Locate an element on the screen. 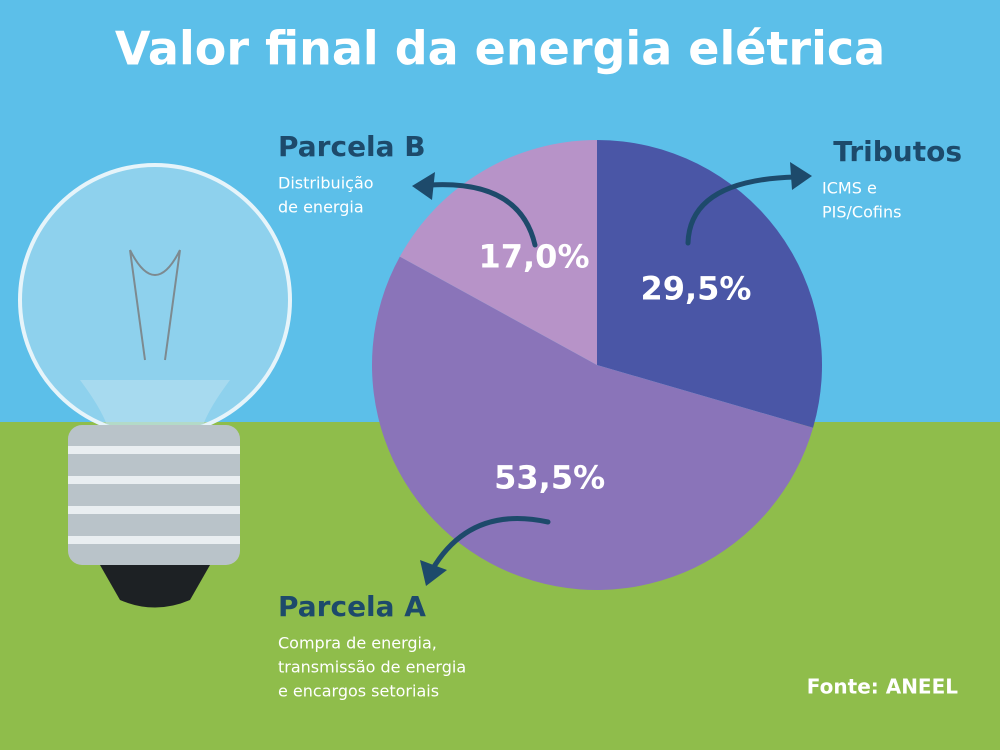  category-description: de energia is located at coordinates (321, 207).